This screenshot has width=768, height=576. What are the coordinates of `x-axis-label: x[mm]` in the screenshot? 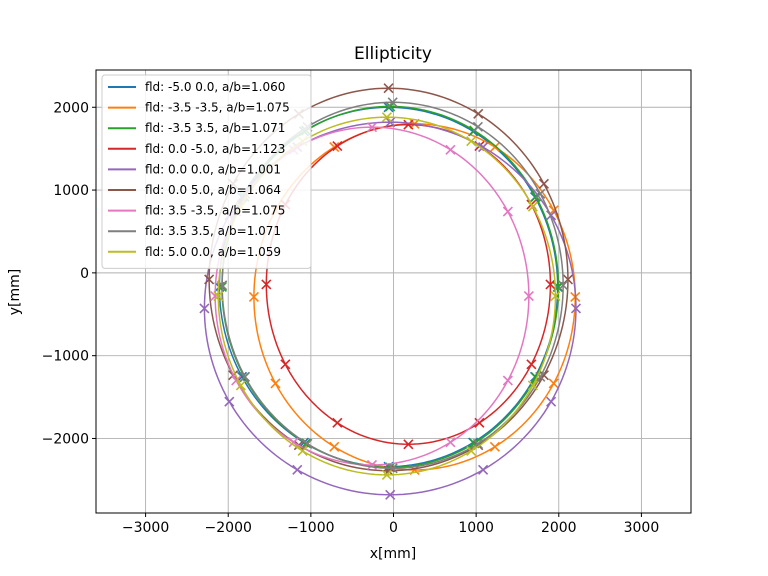 It's located at (393, 554).